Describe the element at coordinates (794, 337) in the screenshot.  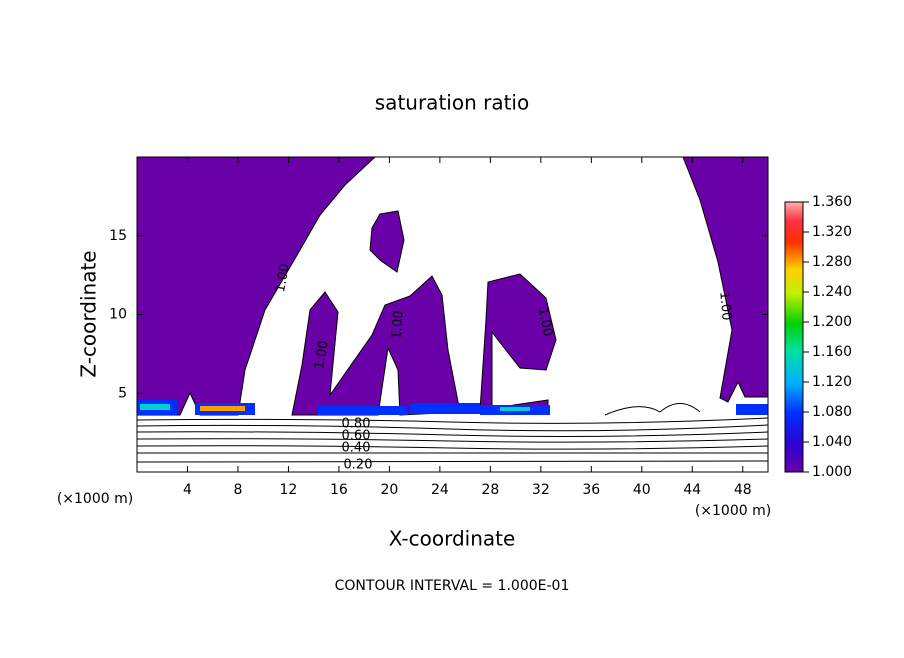
I see `colorbar` at that location.